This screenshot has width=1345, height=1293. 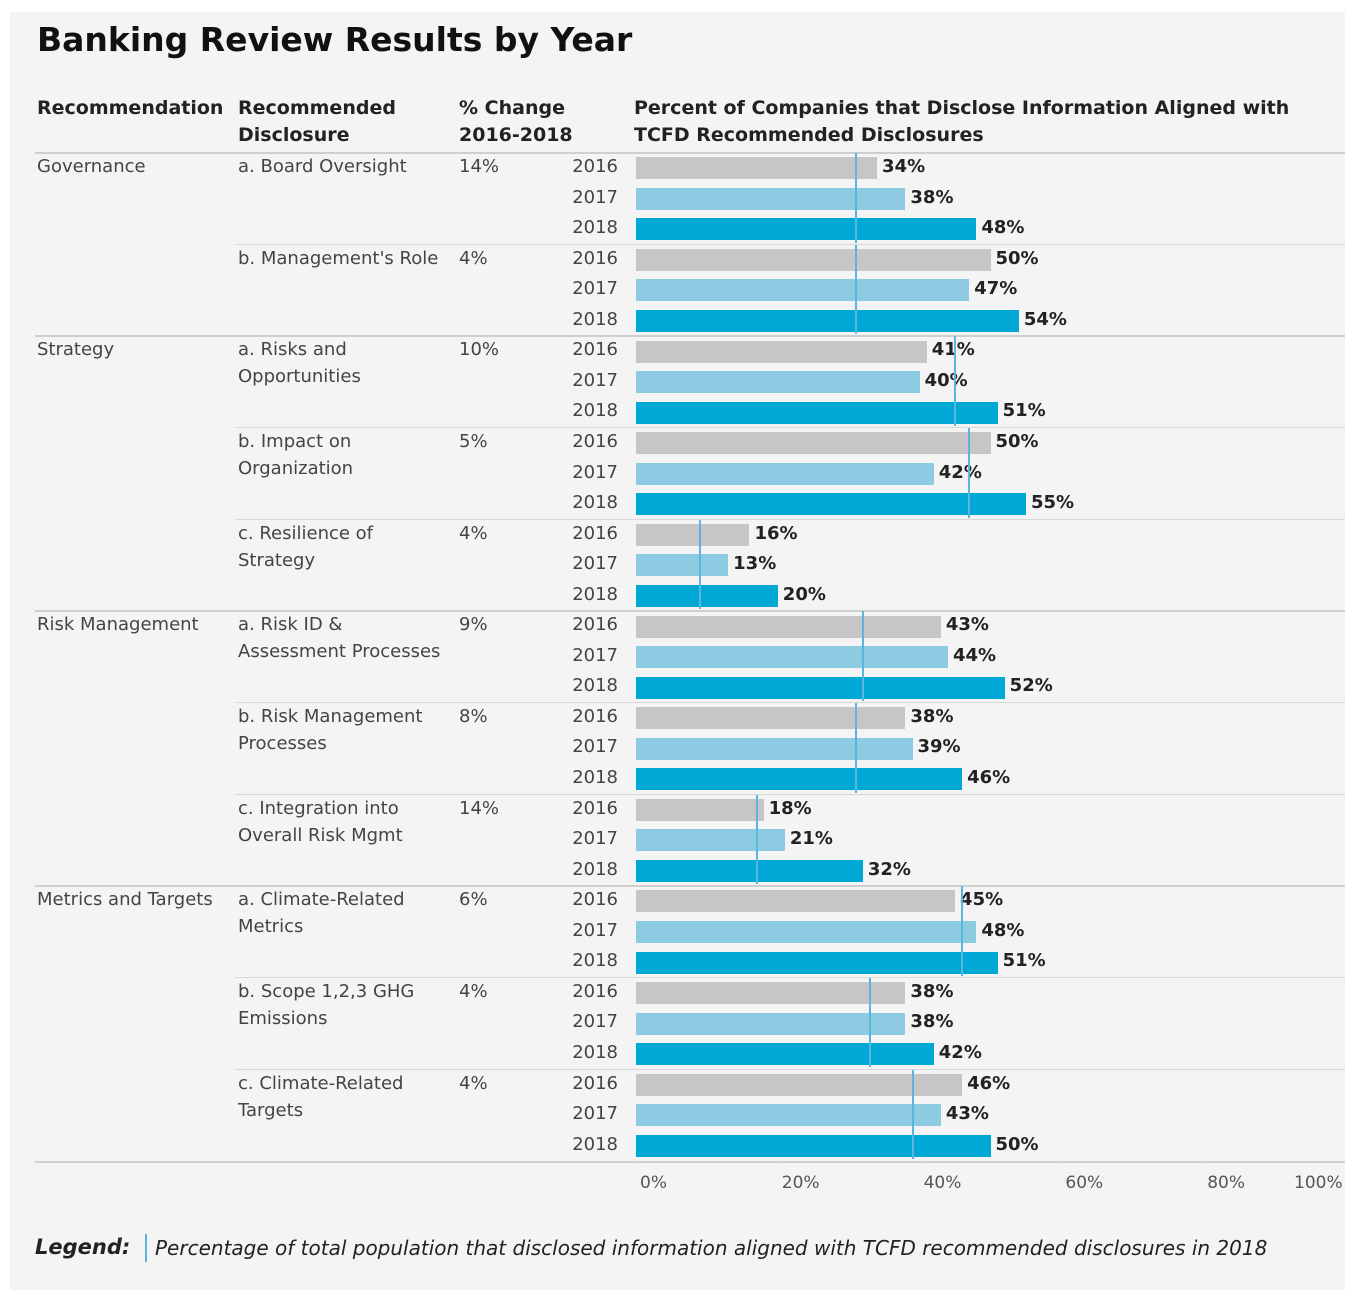 What do you see at coordinates (804, 594) in the screenshot?
I see `value-label: 20%` at bounding box center [804, 594].